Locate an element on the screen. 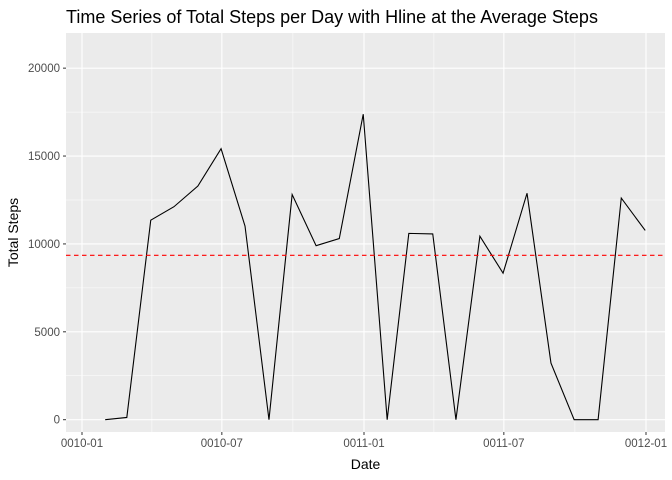 This screenshot has width=672, height=480. y-tick-label: 10000 is located at coordinates (44, 245).